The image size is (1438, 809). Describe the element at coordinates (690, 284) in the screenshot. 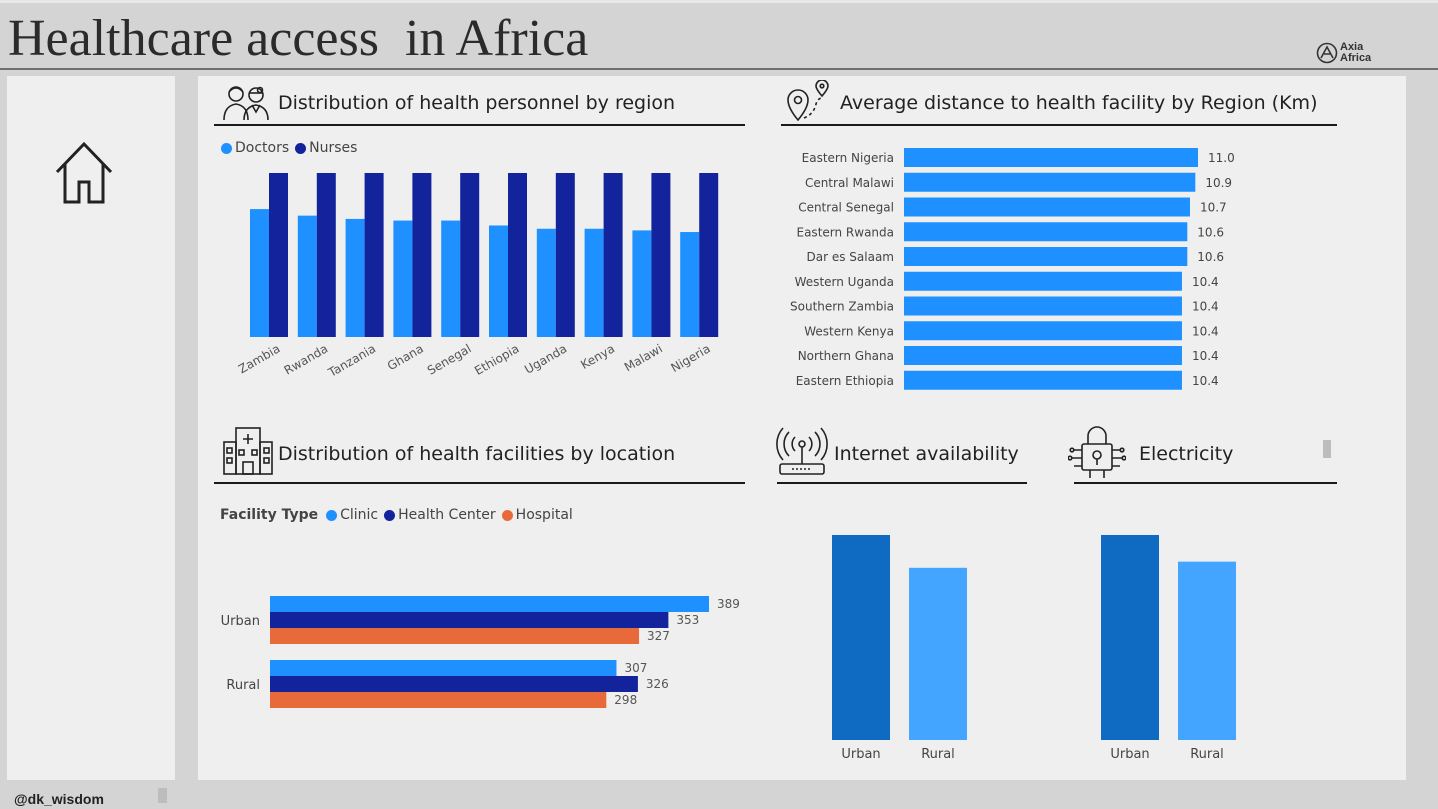

I see `doctors-bar-nigeria` at that location.